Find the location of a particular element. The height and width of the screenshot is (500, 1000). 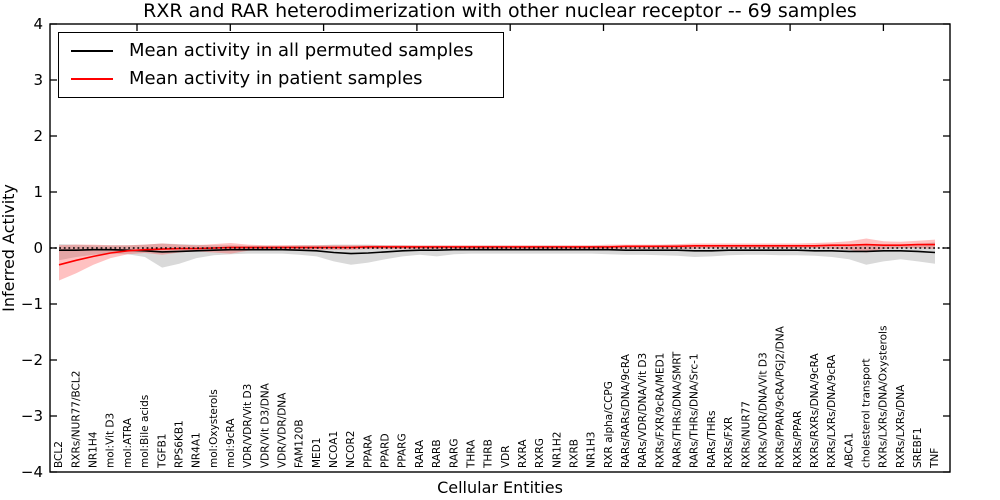

x-tick-label: RARs/THRs is located at coordinates (712, 439).